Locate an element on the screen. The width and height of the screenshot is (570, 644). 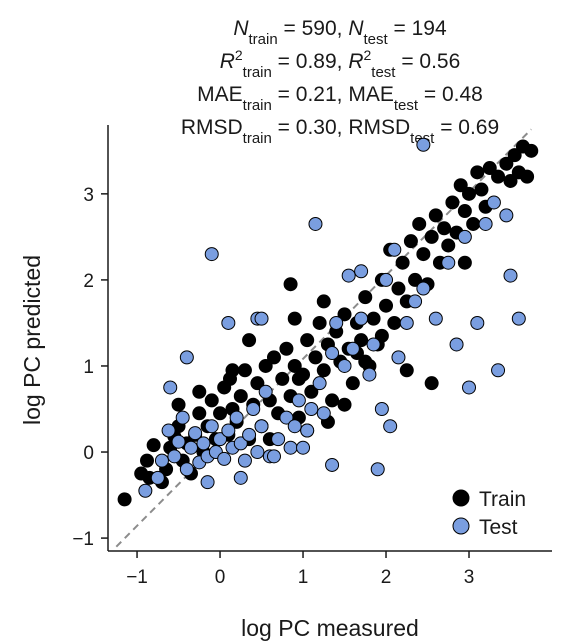
y-tick-label: 2 is located at coordinates (88, 281).